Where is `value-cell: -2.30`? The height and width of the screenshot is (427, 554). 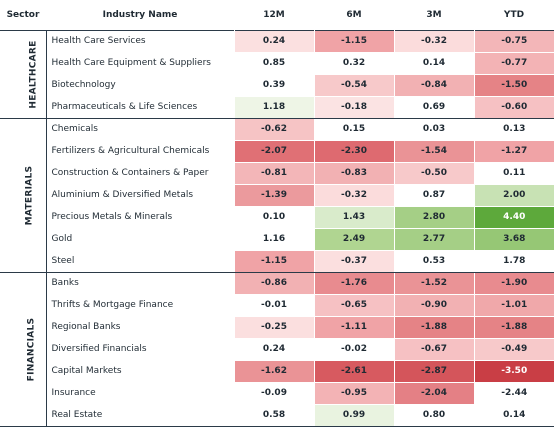 value-cell: -2.30 is located at coordinates (353, 151).